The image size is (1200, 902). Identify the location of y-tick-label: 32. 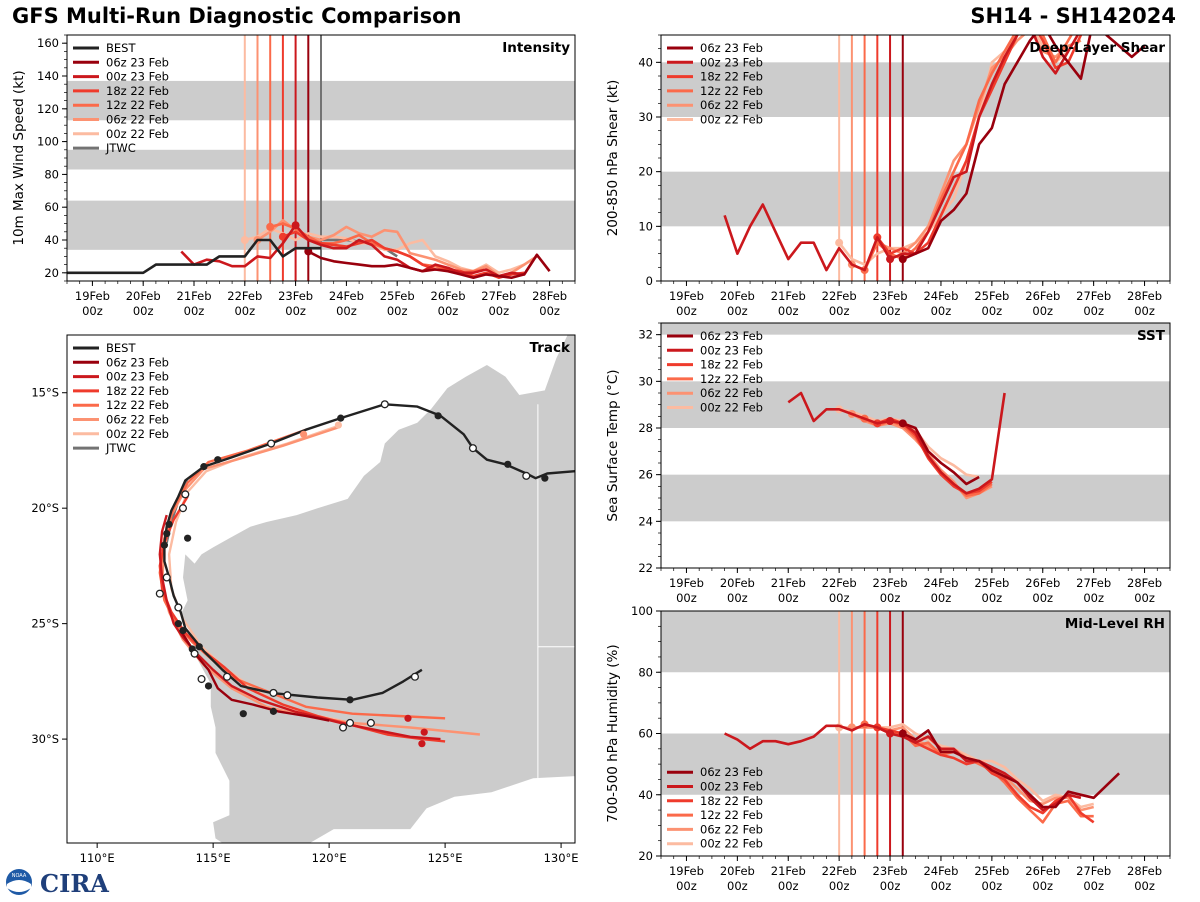
(645, 335).